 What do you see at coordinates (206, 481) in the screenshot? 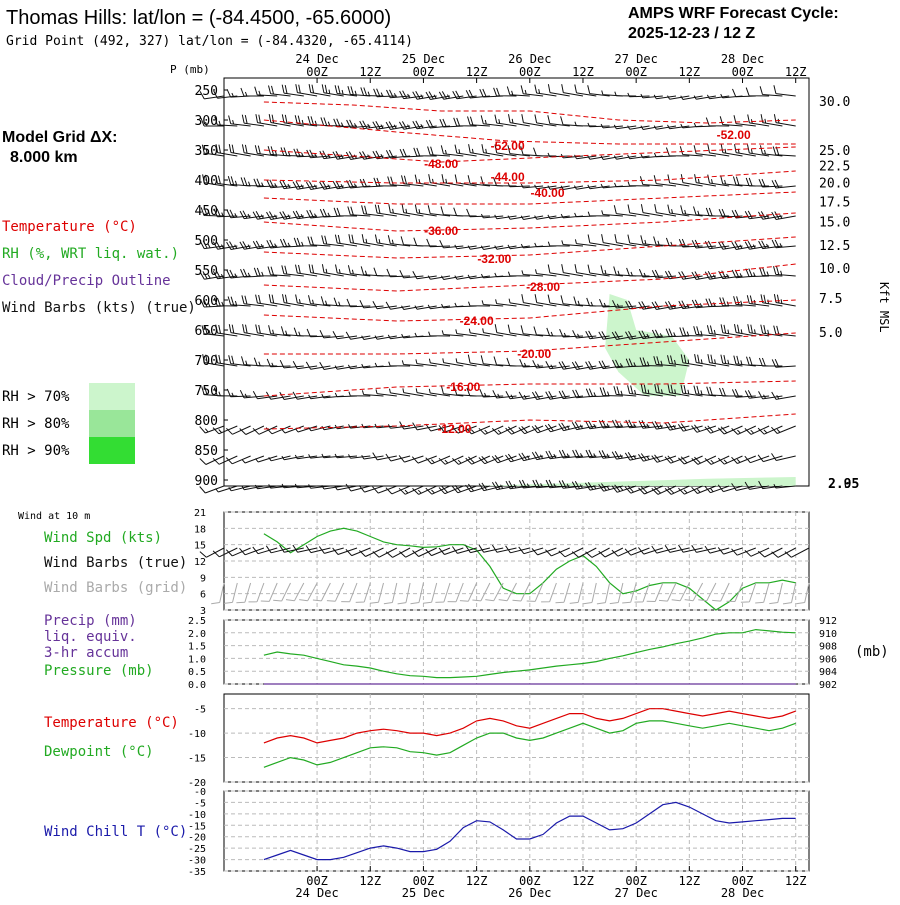
I see `pressure-tick-label: 900` at bounding box center [206, 481].